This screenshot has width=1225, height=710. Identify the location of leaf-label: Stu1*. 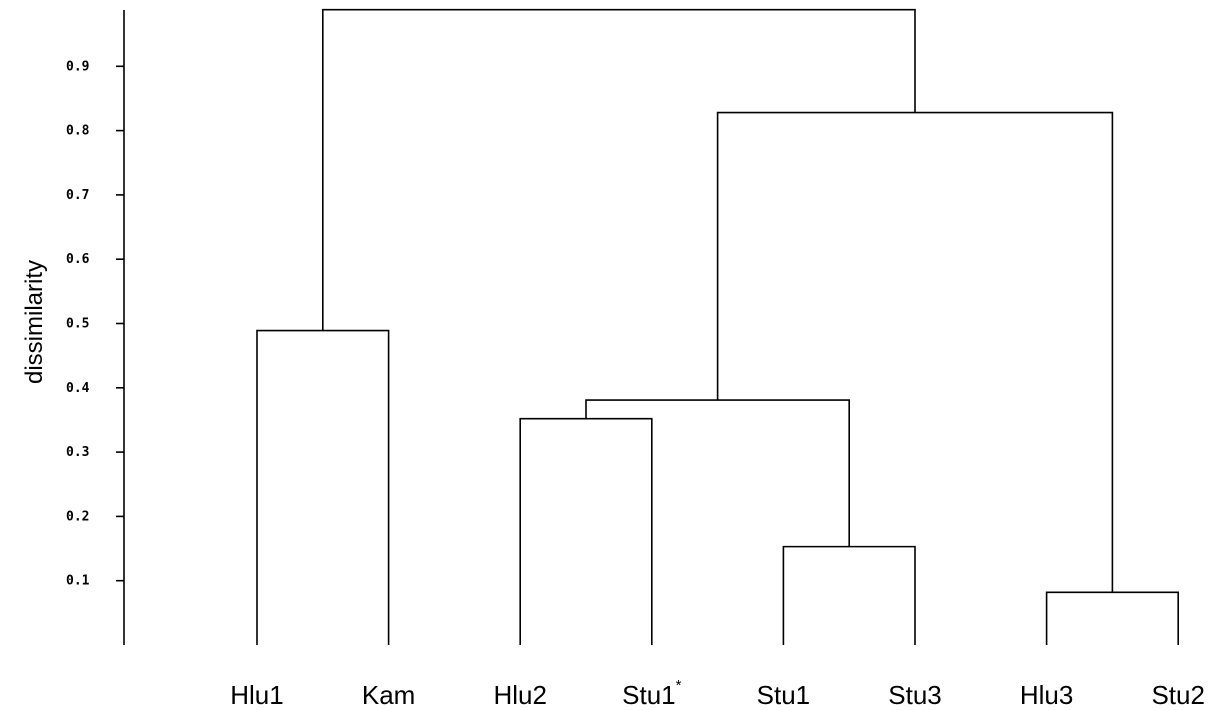
(652, 693).